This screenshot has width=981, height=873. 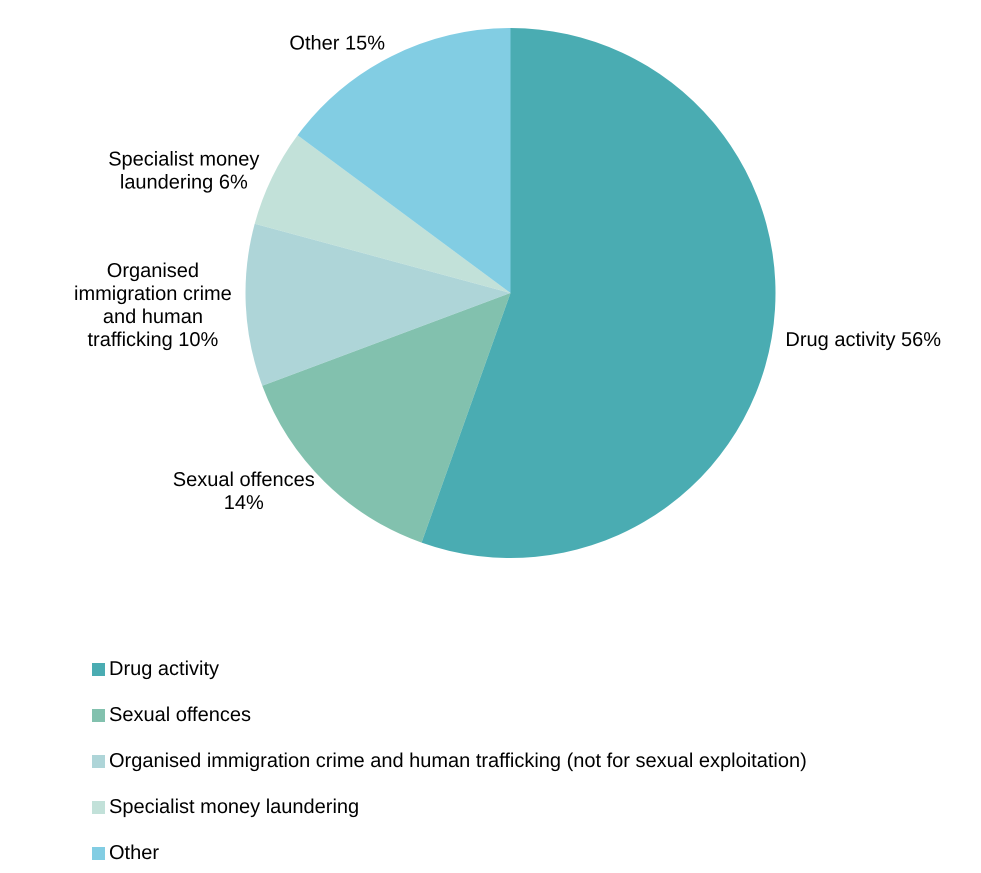 I want to click on legend-label: Sexual offences, so click(x=180, y=715).